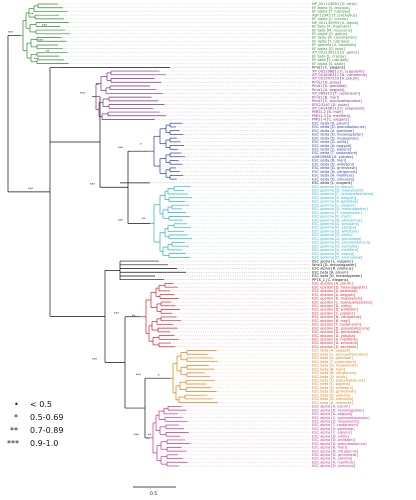  Describe the element at coordinates (333, 429) in the screenshot. I see `leaf-label: ESC alpha [A. gambiae]` at that location.